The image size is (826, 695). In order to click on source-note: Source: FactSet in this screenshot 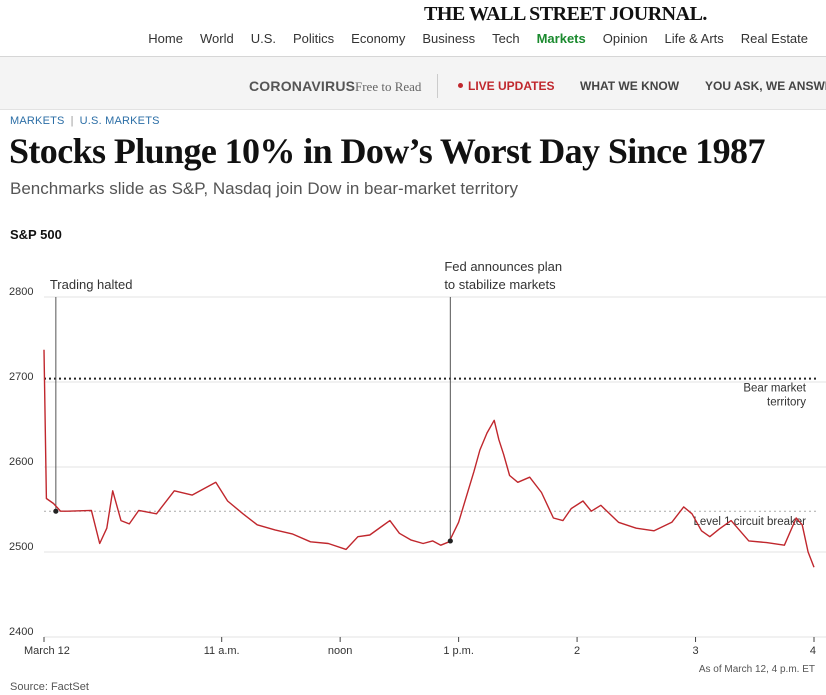, I will do `click(49, 687)`.